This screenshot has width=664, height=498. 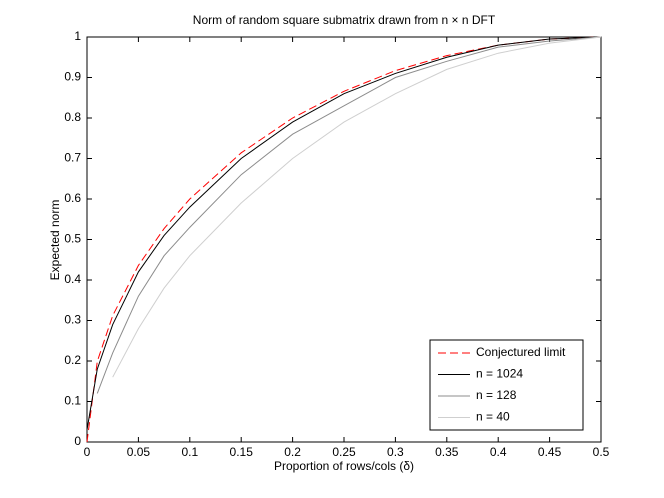 I want to click on x-axis-label: Proportion of rows/cols (δ), so click(x=344, y=466).